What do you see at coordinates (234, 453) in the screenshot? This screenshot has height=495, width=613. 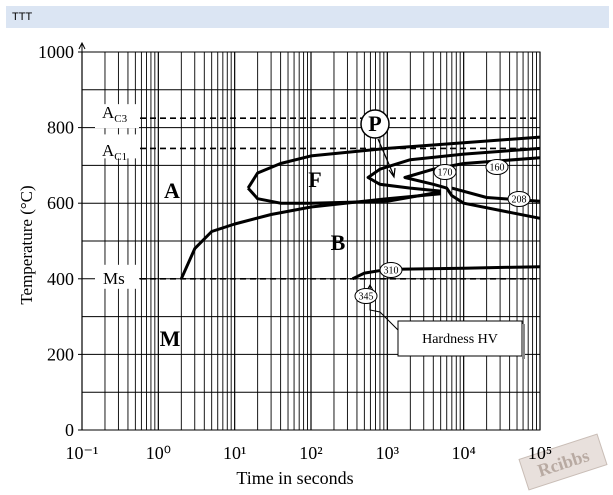 I see `x-tick-label: 10¹` at bounding box center [234, 453].